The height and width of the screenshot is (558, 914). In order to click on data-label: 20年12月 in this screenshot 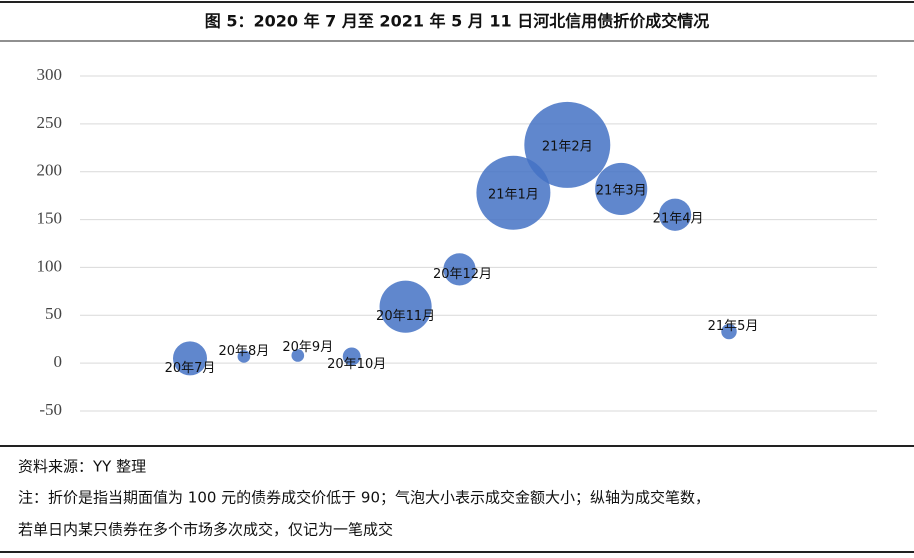, I will do `click(462, 274)`.